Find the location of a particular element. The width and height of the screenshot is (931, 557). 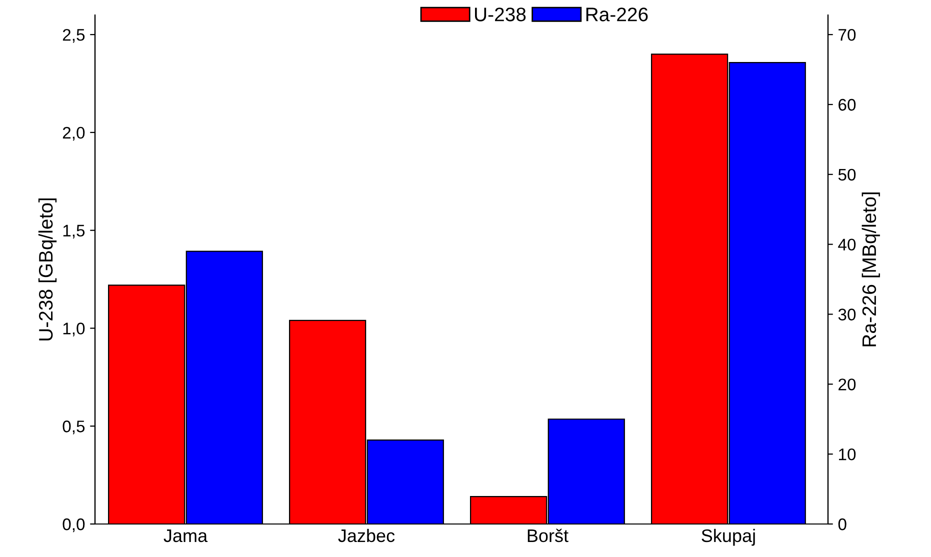

y2-tick-label: 40 is located at coordinates (847, 244).